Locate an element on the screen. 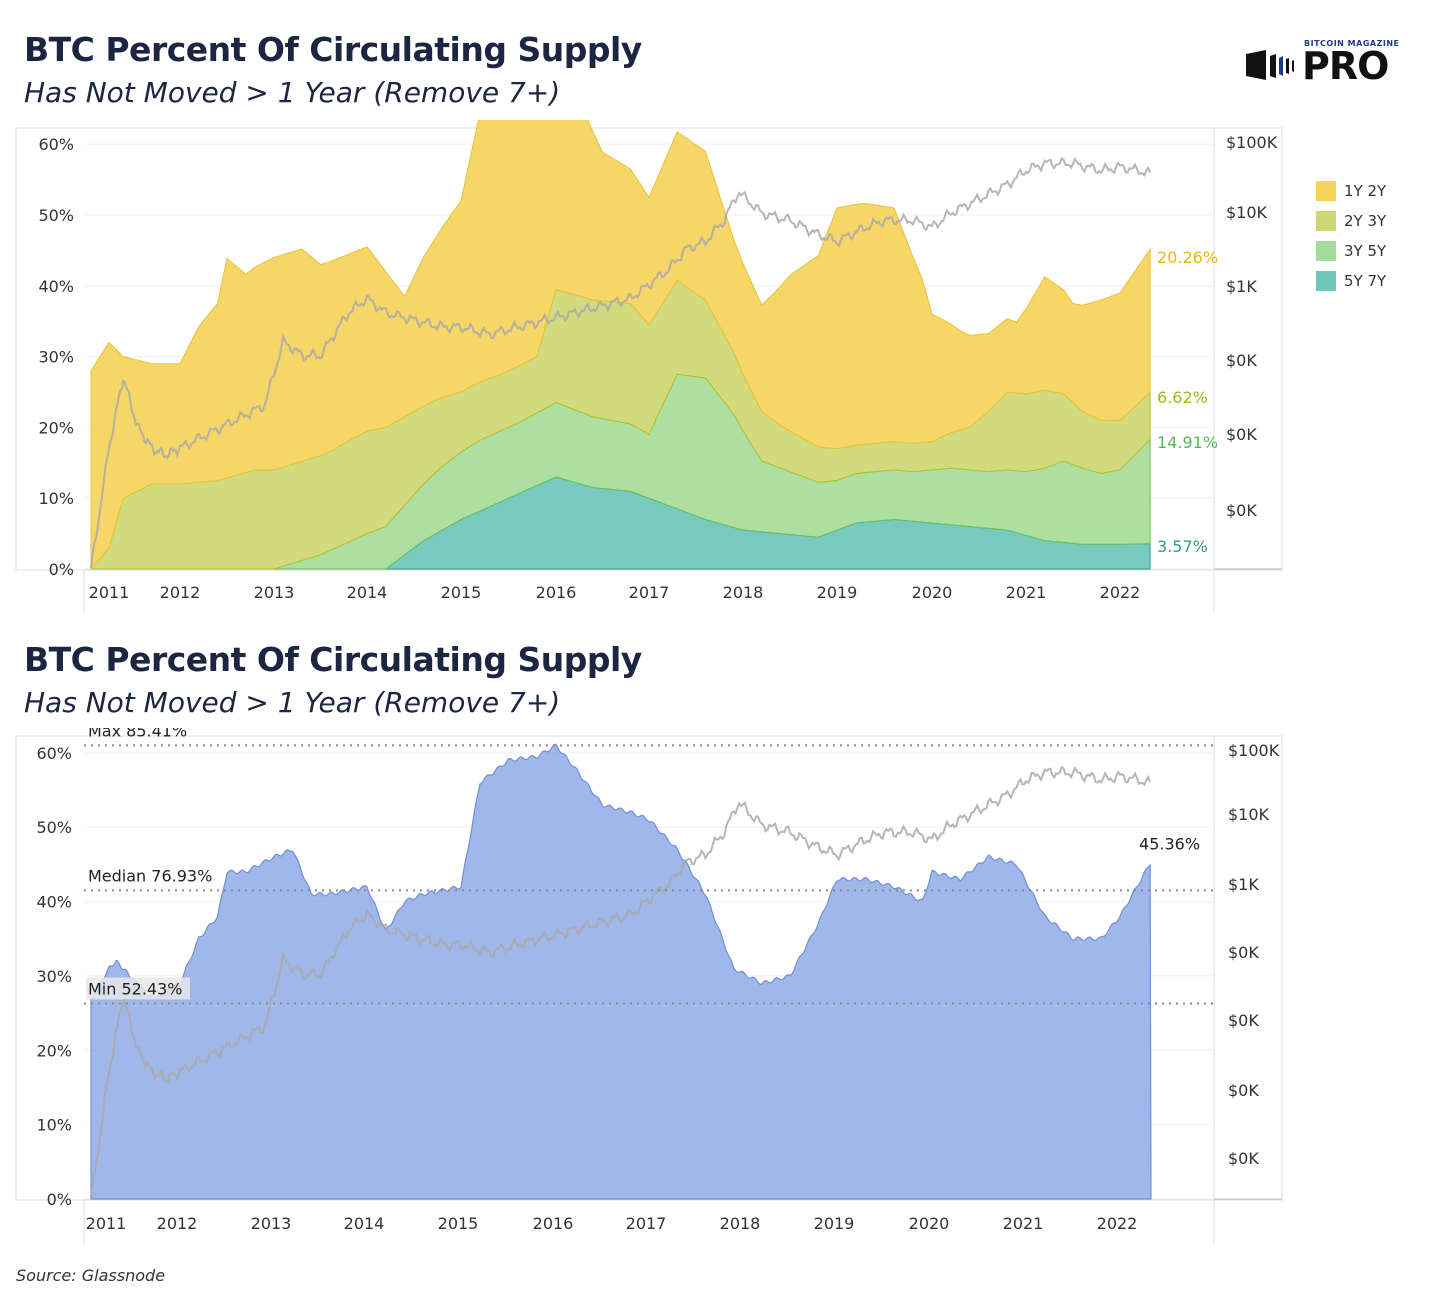 The width and height of the screenshot is (1456, 1310). source-note: Source: Glassnode is located at coordinates (91, 1275).